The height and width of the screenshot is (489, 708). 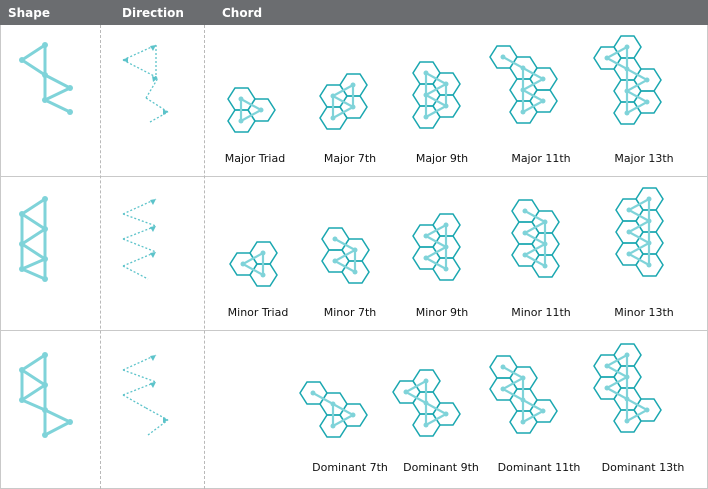 What do you see at coordinates (523, 84) in the screenshot?
I see `major-11th-diagram` at bounding box center [523, 84].